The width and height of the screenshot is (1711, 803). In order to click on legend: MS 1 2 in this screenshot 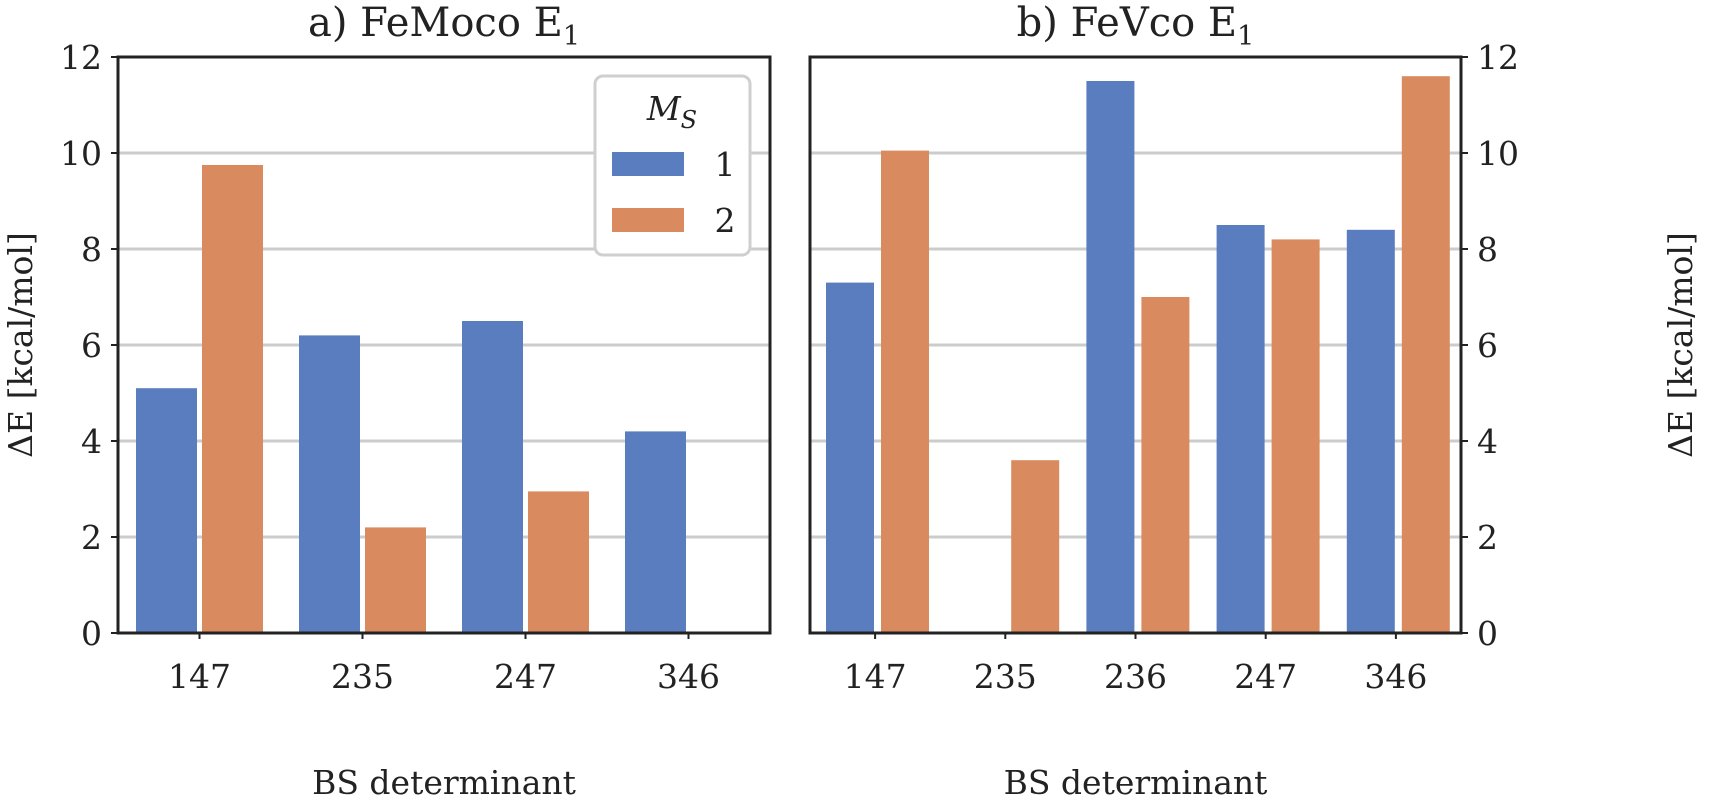, I will do `click(672, 165)`.